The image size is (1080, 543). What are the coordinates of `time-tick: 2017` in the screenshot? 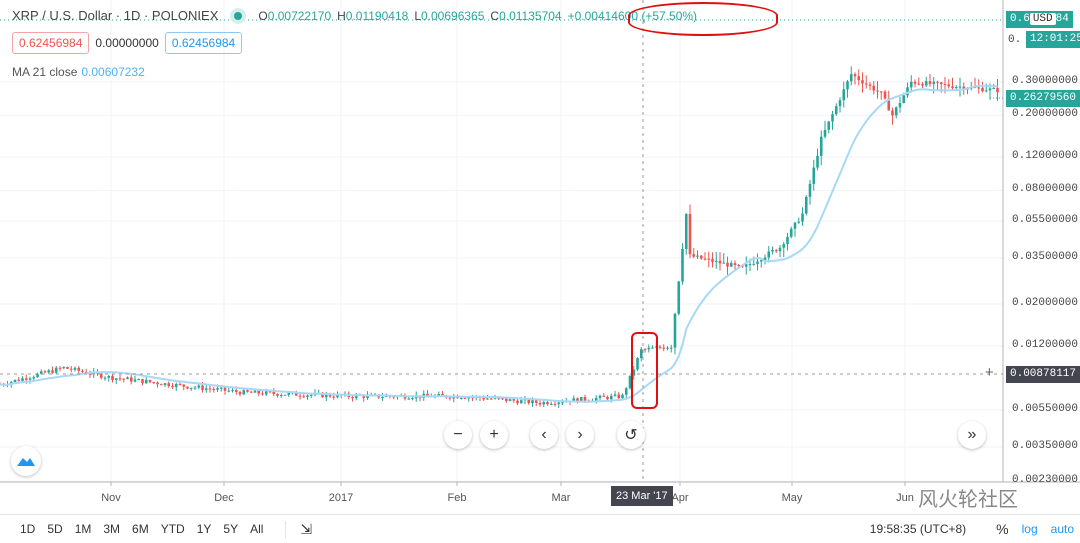 It's located at (341, 498).